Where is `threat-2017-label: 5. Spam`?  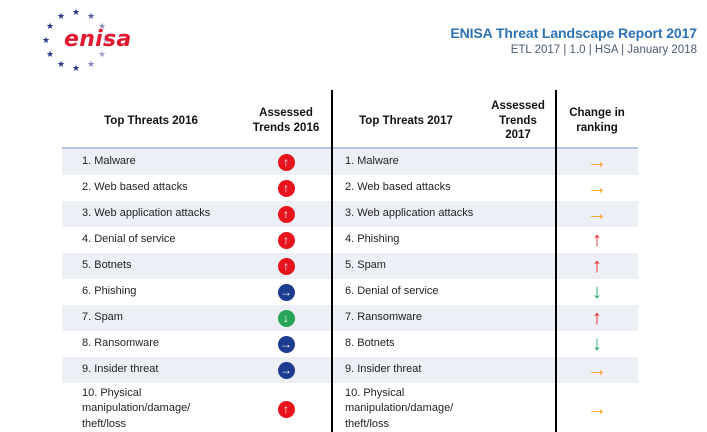
threat-2017-label: 5. Spam is located at coordinates (365, 265).